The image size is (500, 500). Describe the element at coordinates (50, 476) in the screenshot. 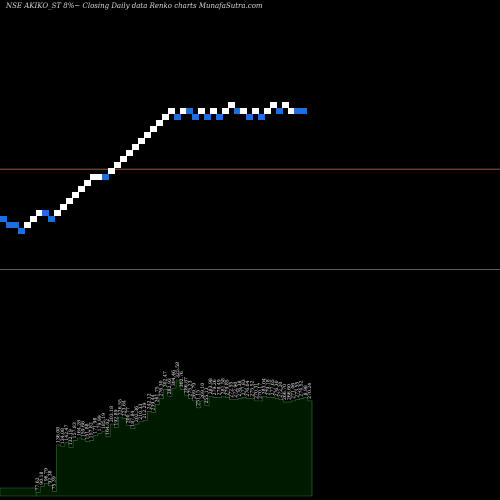

I see `volume-label: 92.38` at that location.